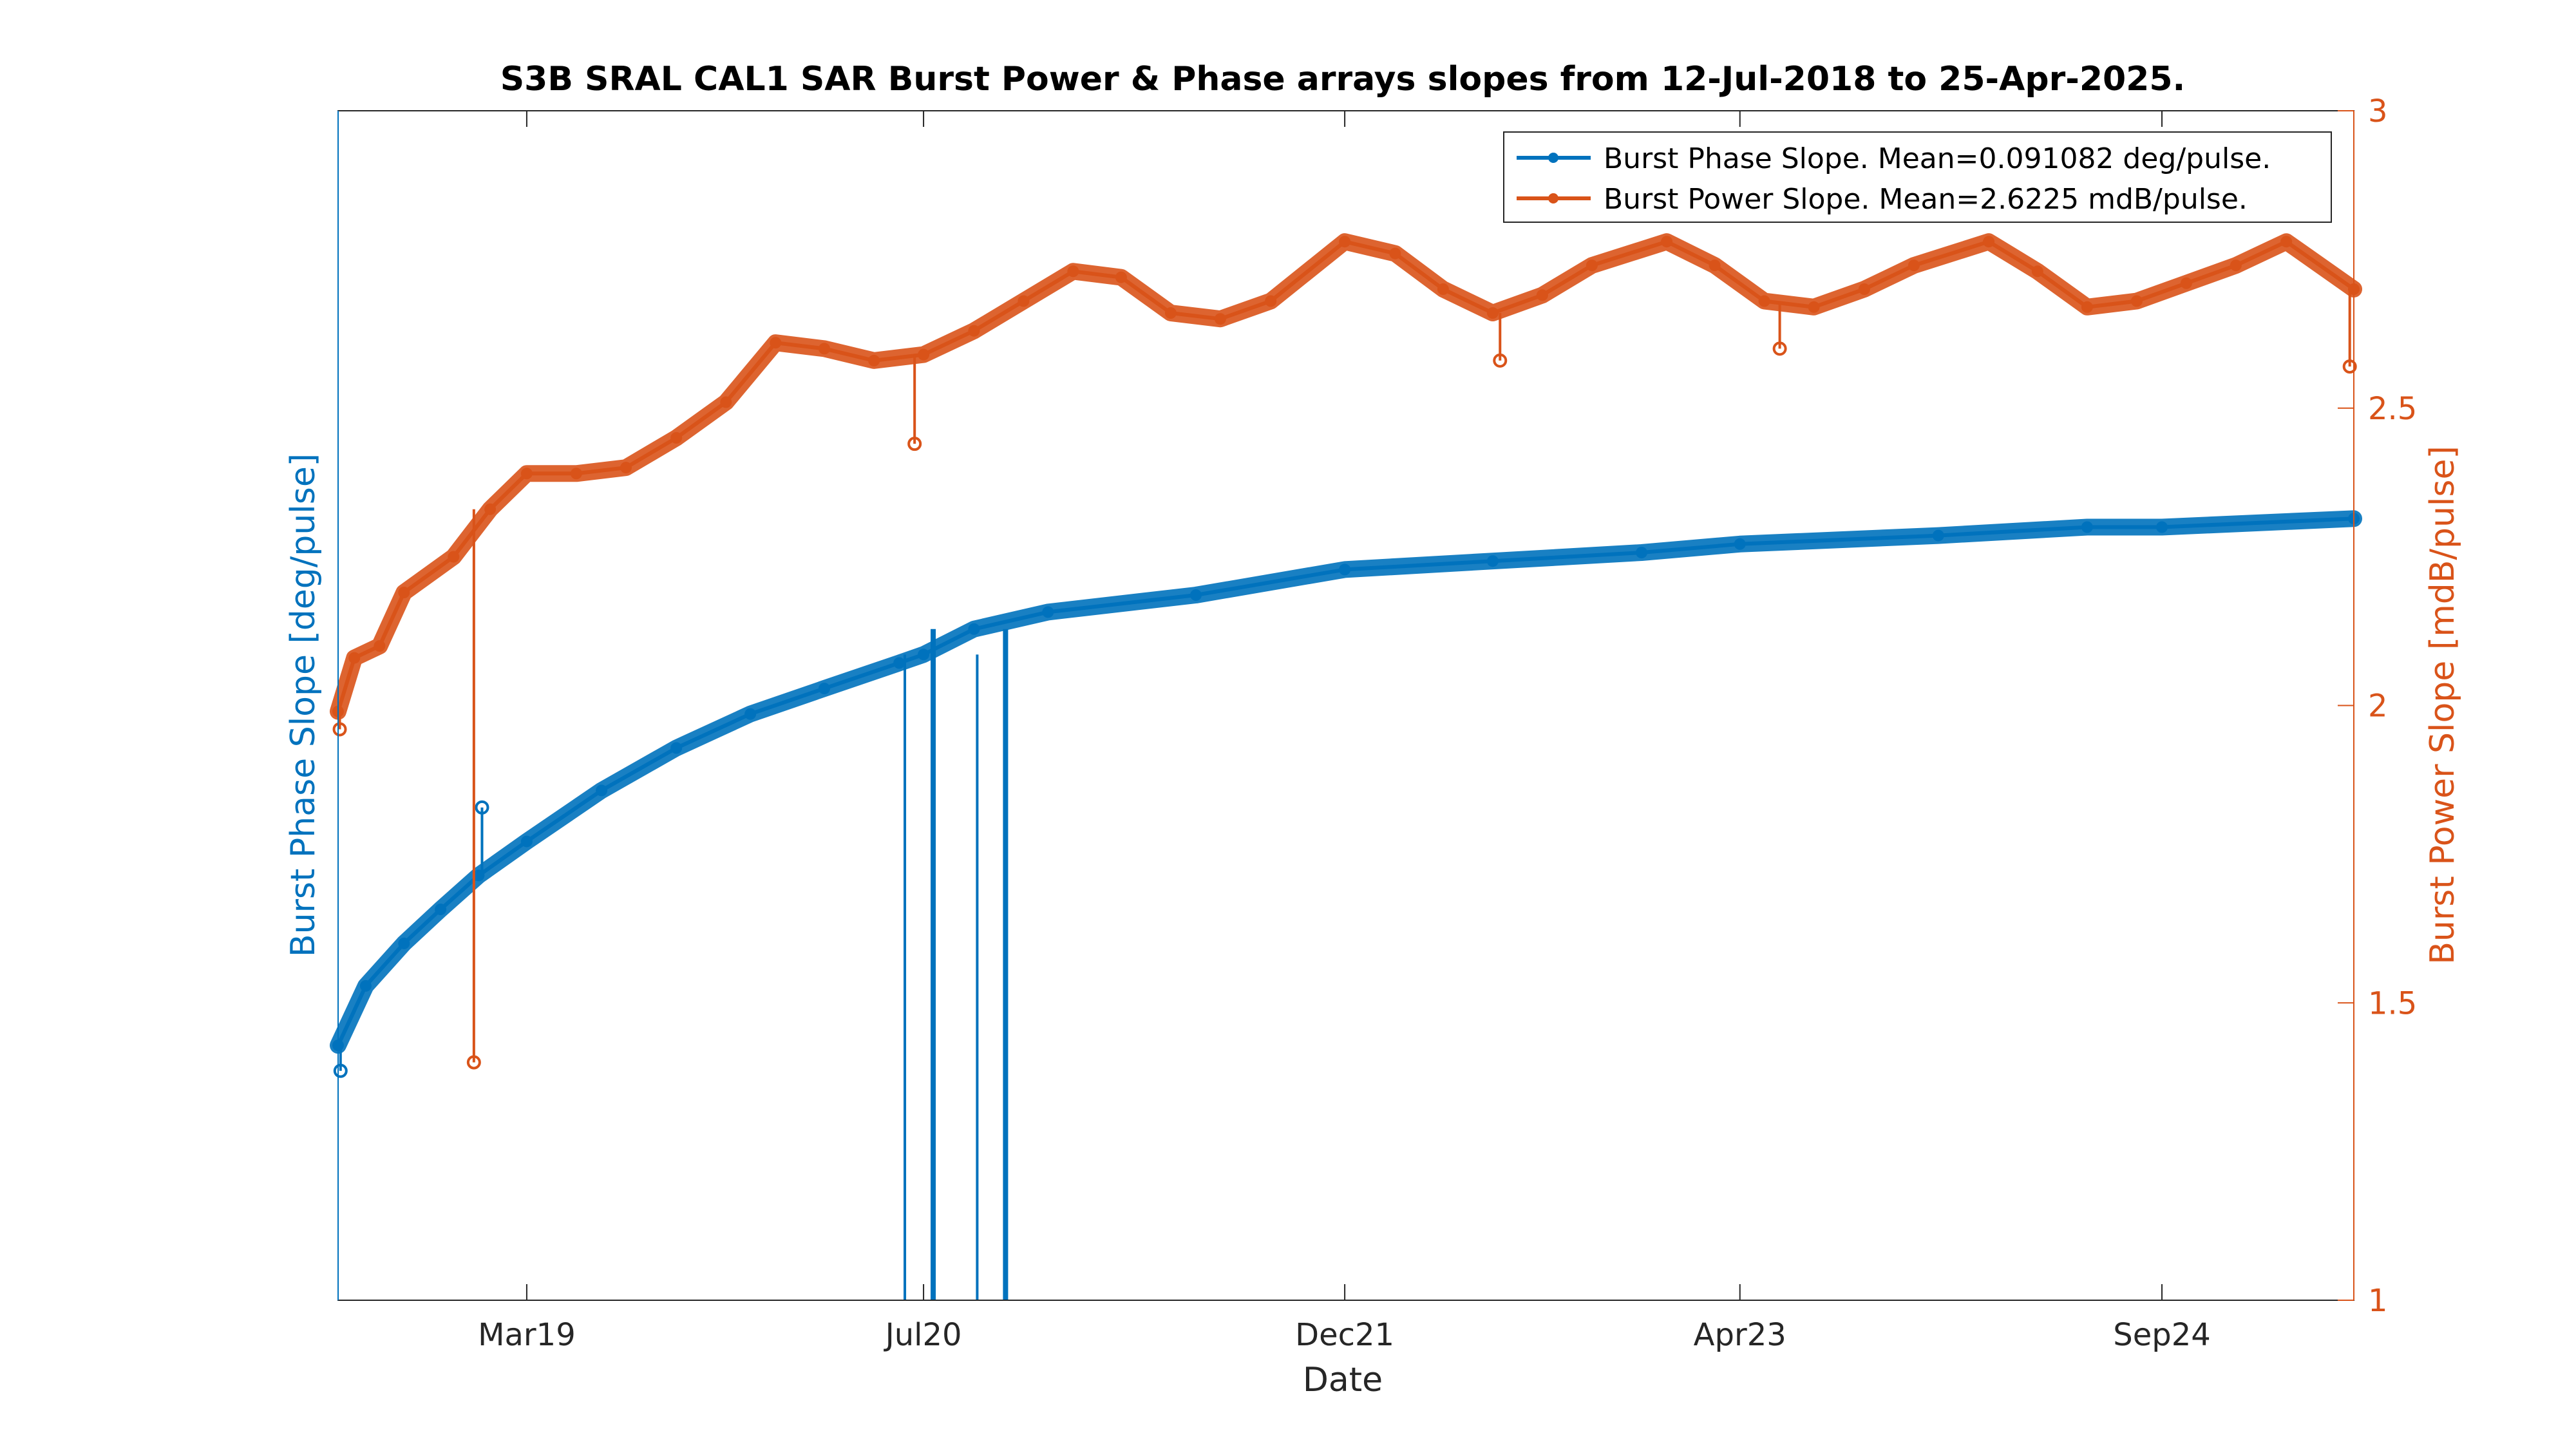  What do you see at coordinates (2442, 706) in the screenshot?
I see `right-axis-label: Burst Power Slope [mdB/pulse]` at bounding box center [2442, 706].